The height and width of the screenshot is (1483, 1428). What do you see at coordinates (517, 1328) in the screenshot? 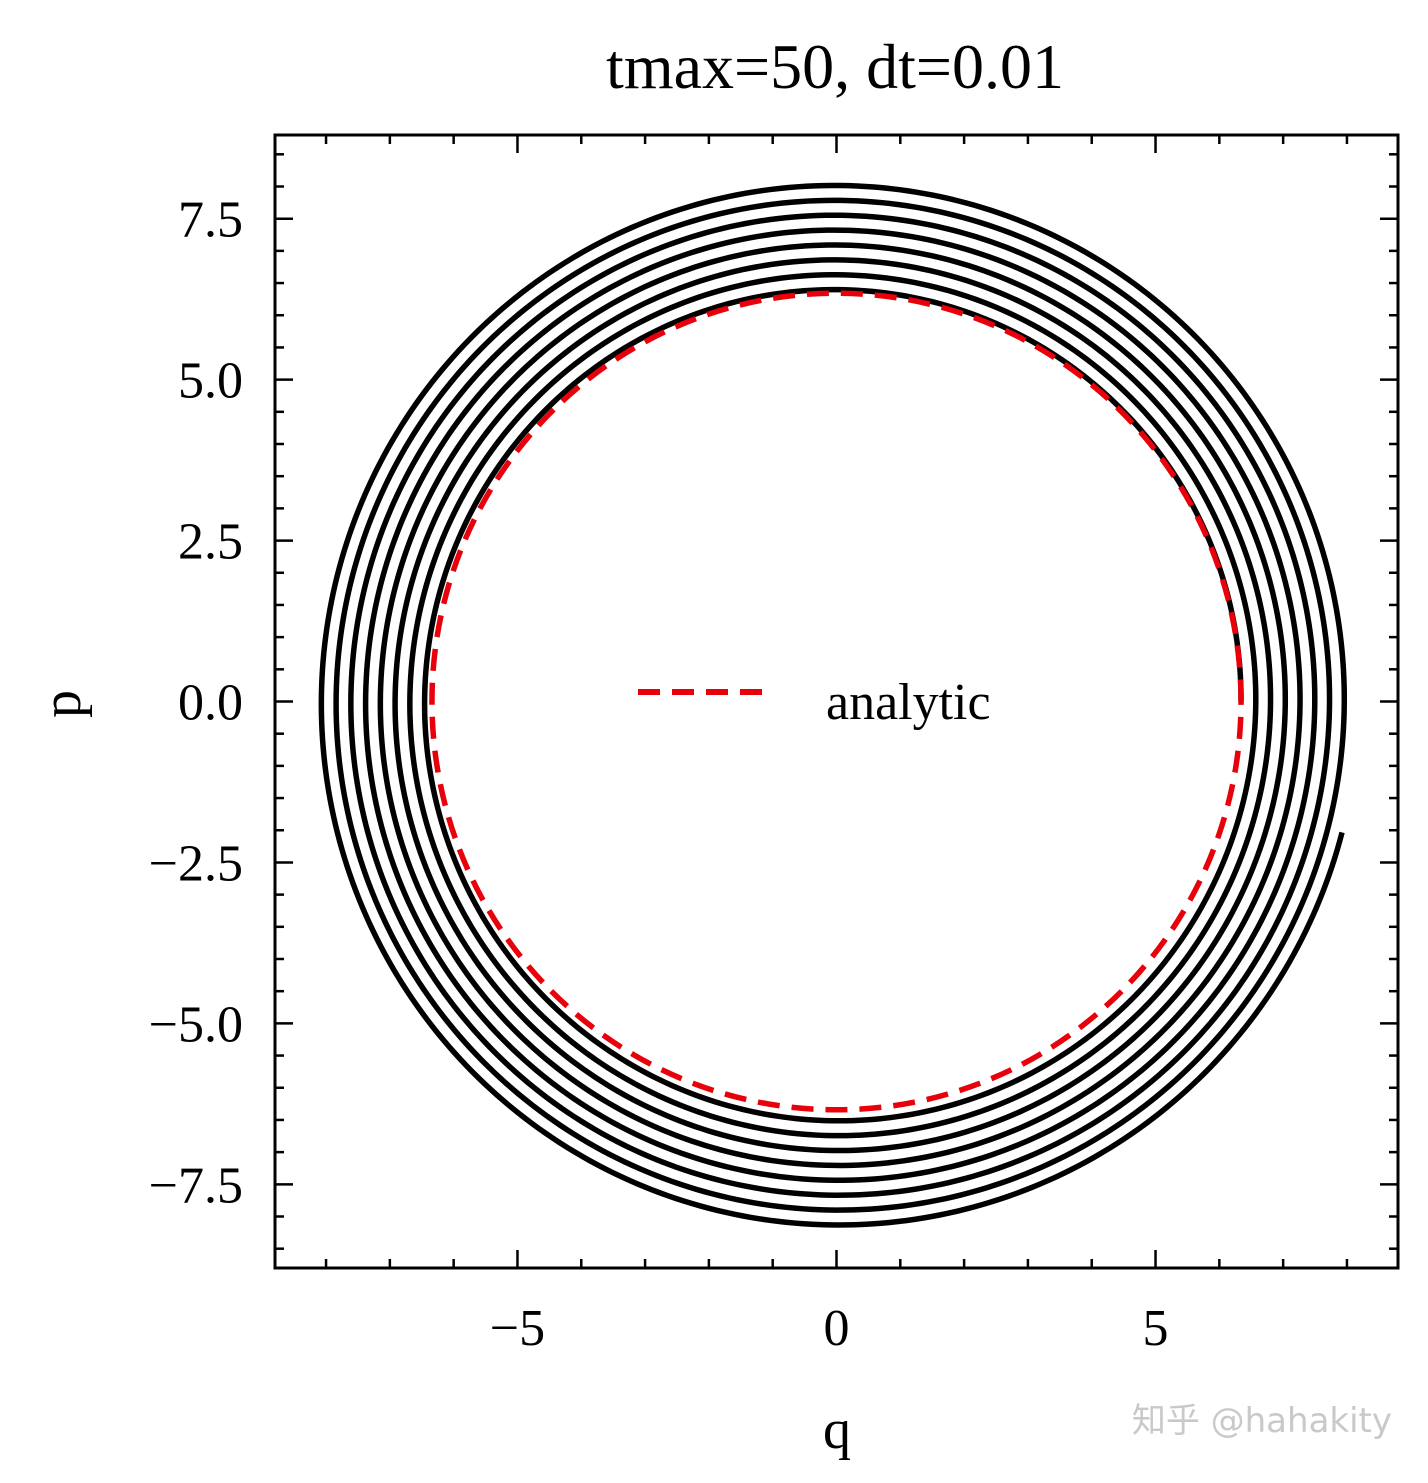
I see `x-tick-label: −5` at bounding box center [517, 1328].